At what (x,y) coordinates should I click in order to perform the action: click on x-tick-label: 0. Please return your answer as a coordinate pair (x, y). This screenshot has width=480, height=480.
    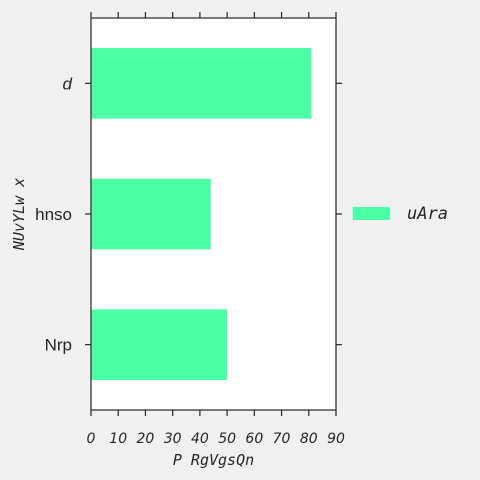
    Looking at the image, I should click on (91, 439).